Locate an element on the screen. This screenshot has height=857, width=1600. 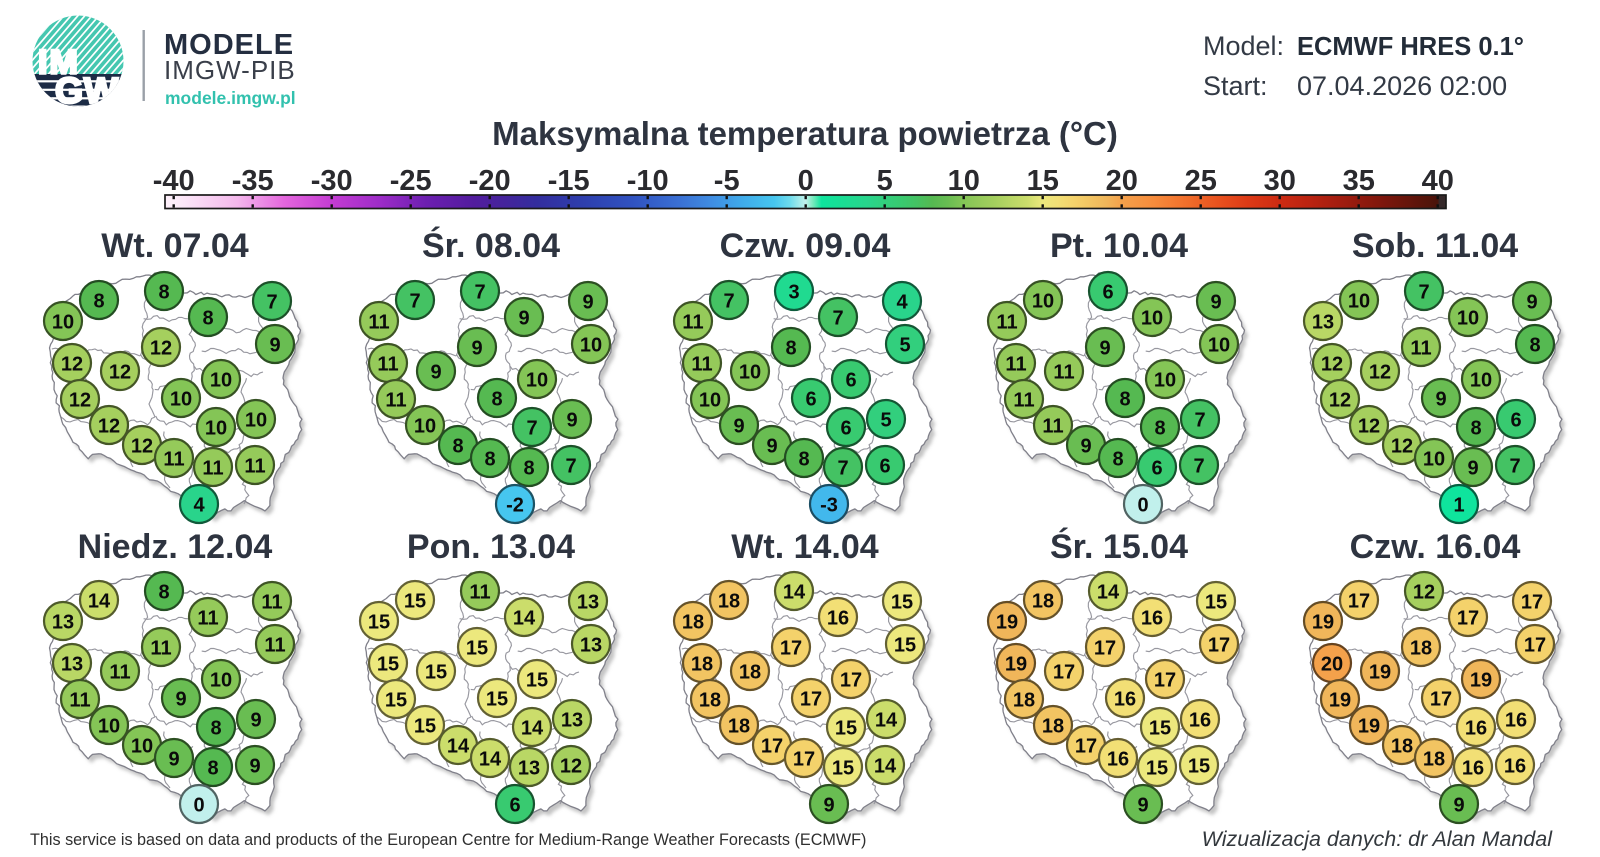
svg-text: -40 is located at coordinates (174, 181).